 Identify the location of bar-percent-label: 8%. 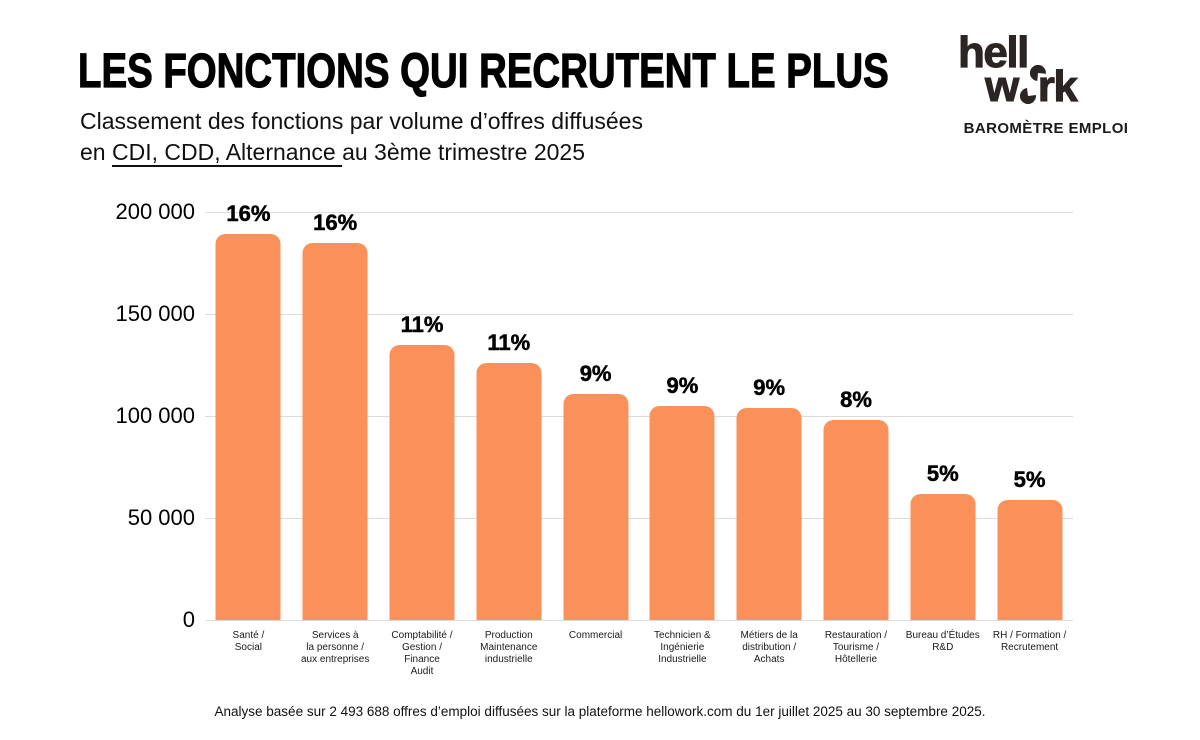
(856, 400).